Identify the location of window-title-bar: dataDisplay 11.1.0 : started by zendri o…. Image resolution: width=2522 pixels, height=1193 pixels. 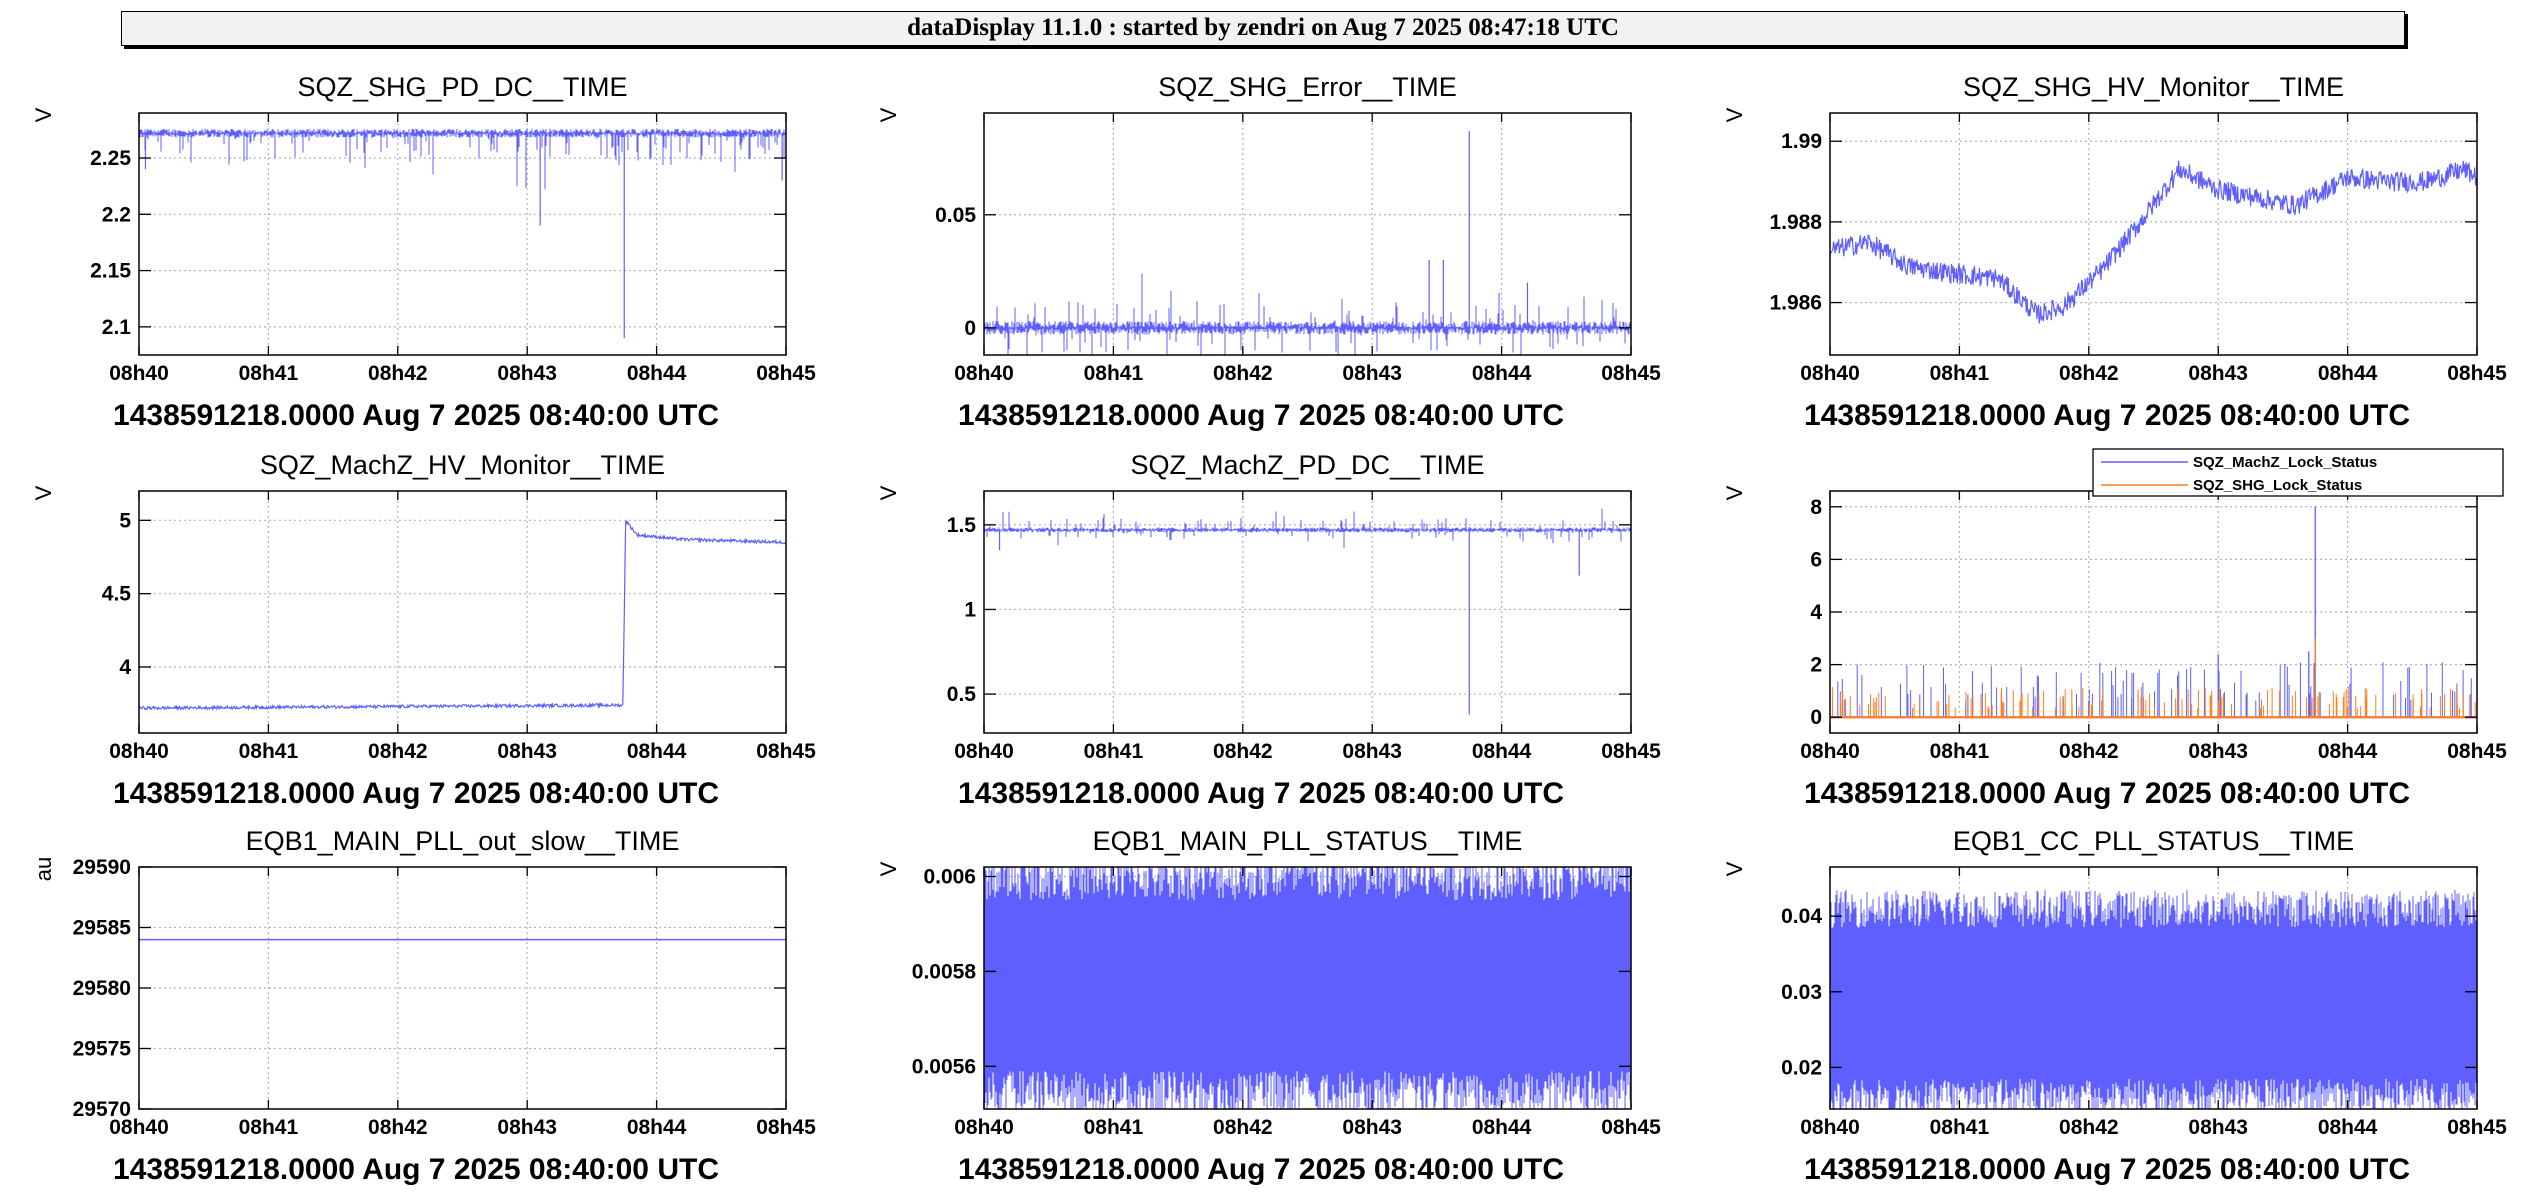
(1263, 28).